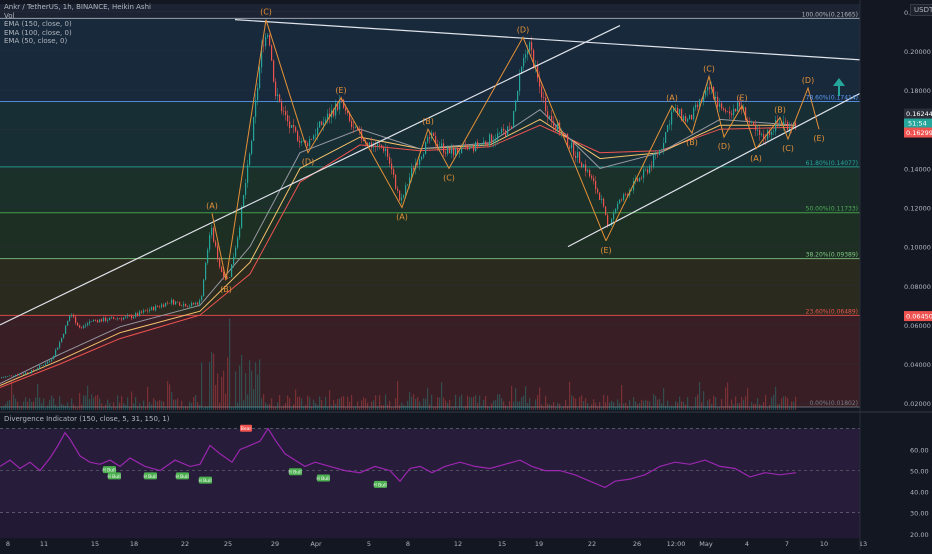  I want to click on wave-label: (A), so click(402, 216).